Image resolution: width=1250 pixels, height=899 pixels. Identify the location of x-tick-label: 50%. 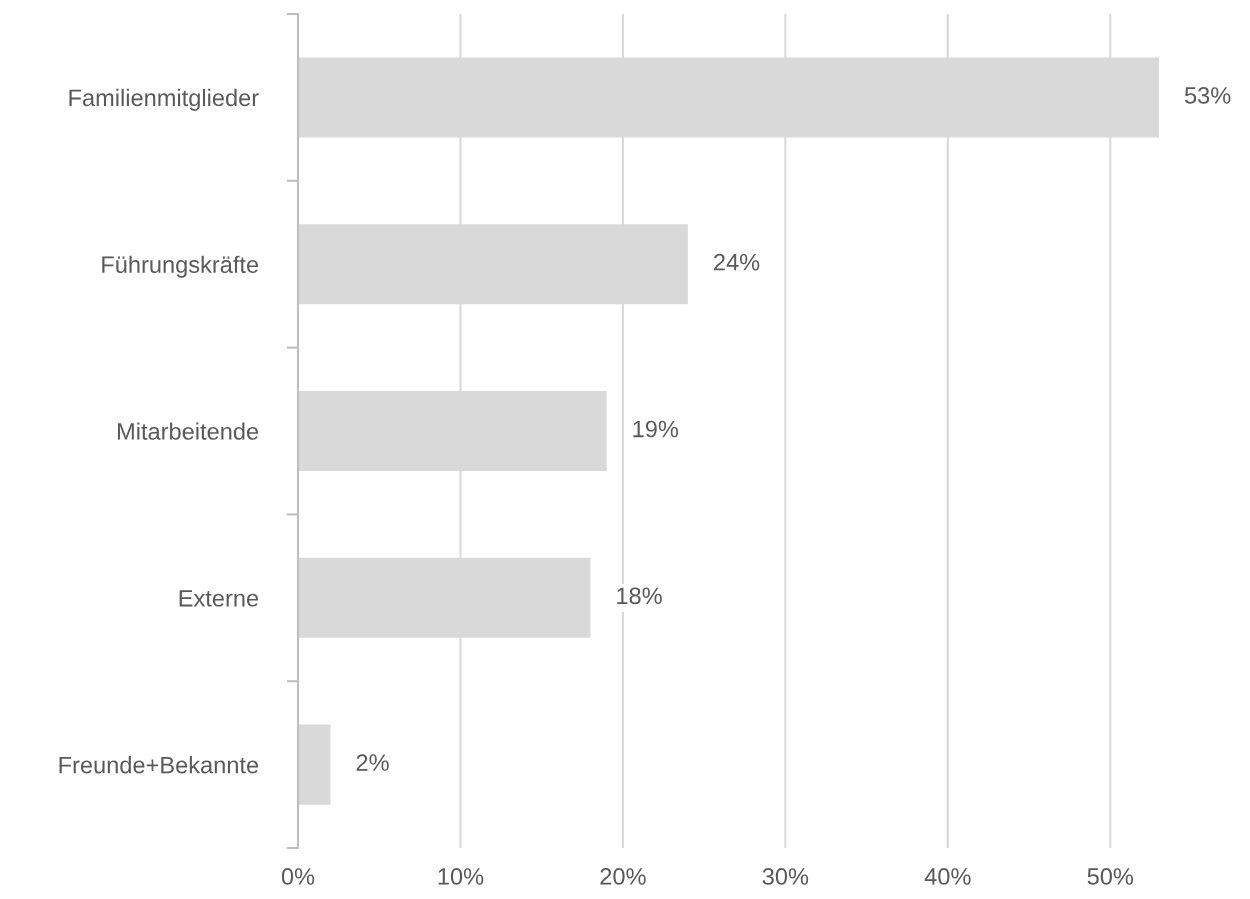
(1110, 876).